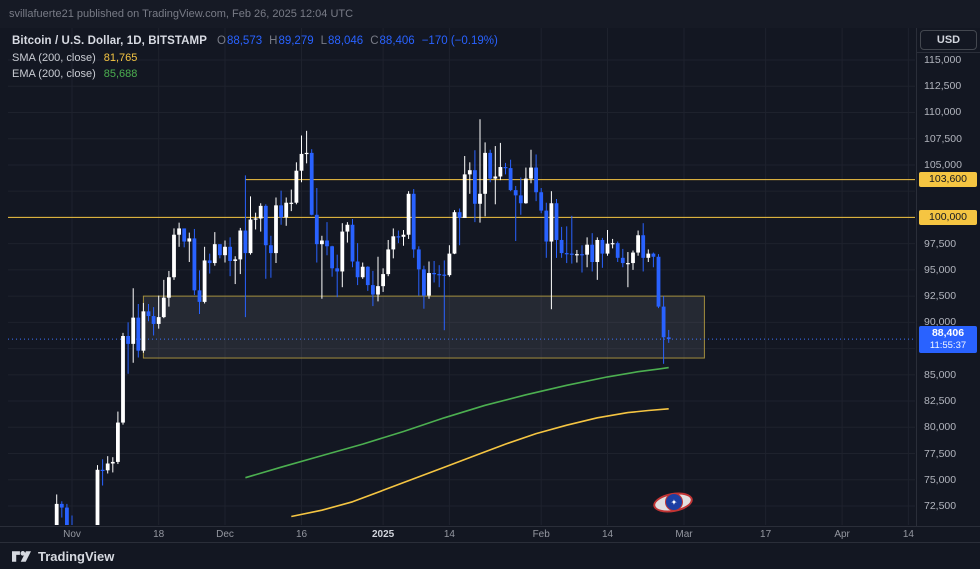 The image size is (980, 569). I want to click on time-axis-label: 16, so click(301, 534).